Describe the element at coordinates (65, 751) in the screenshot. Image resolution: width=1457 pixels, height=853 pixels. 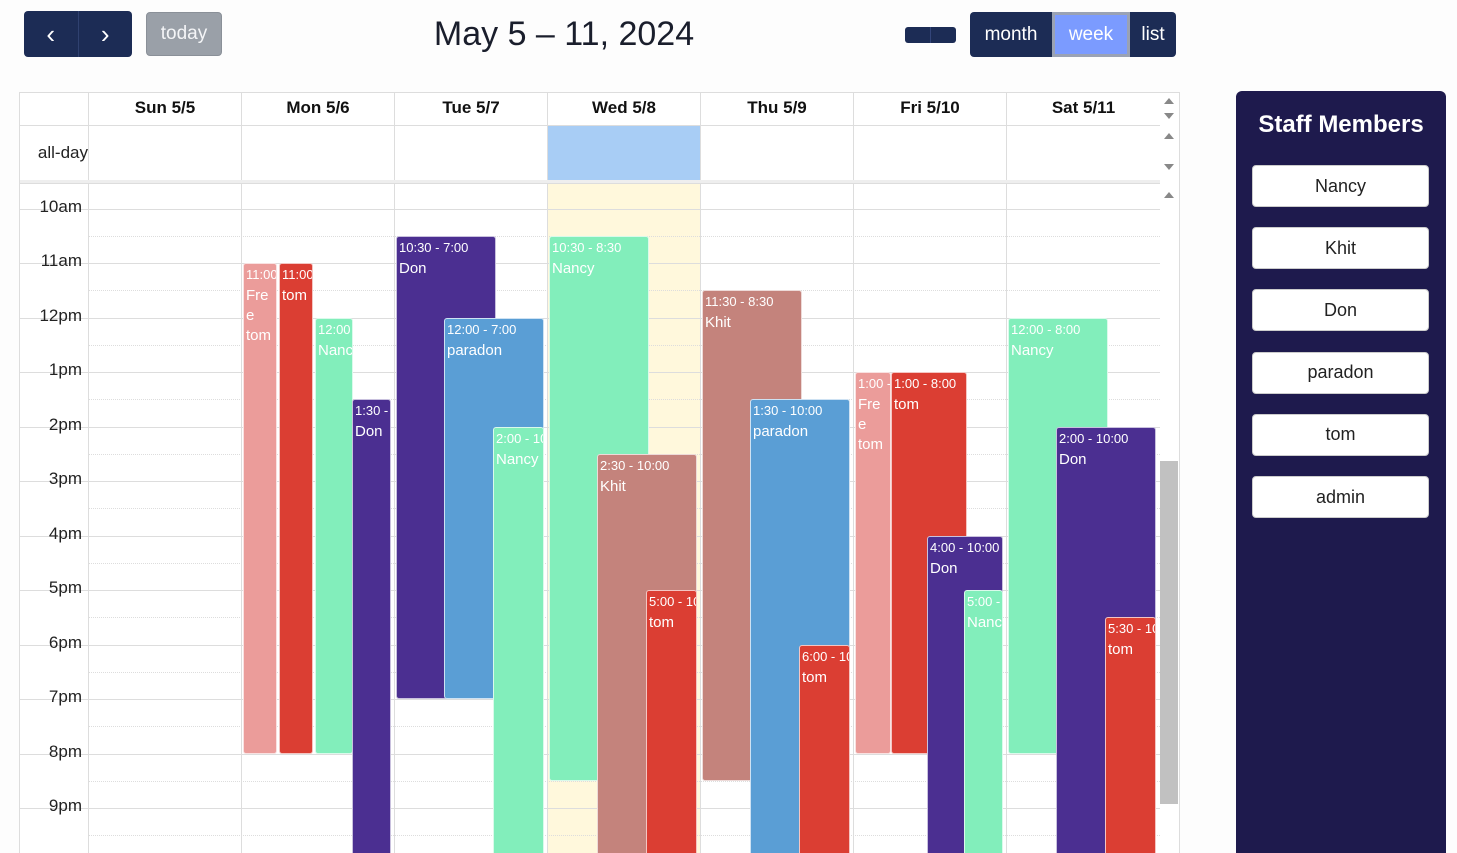
I see `time-label: 8pm` at that location.